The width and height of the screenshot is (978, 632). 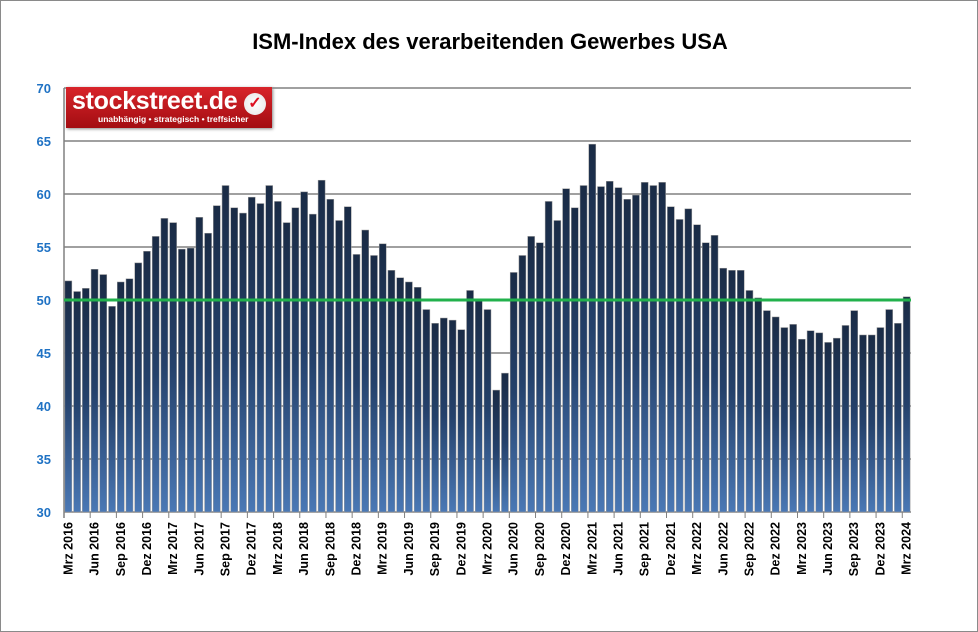 I want to click on x-tick-label: Sep 2020, so click(x=540, y=549).